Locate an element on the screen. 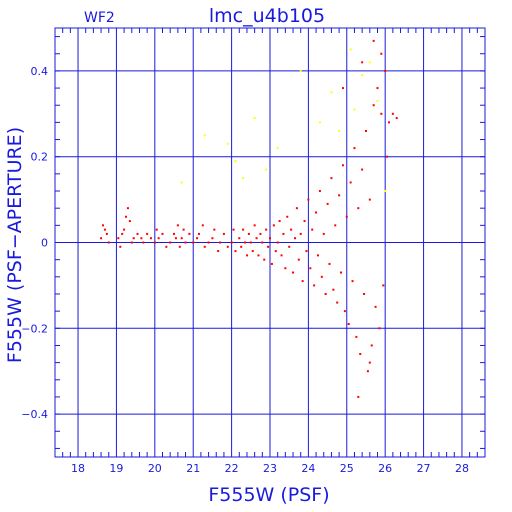 The image size is (512, 512). y-tick-label: −0.2 is located at coordinates (34, 328).